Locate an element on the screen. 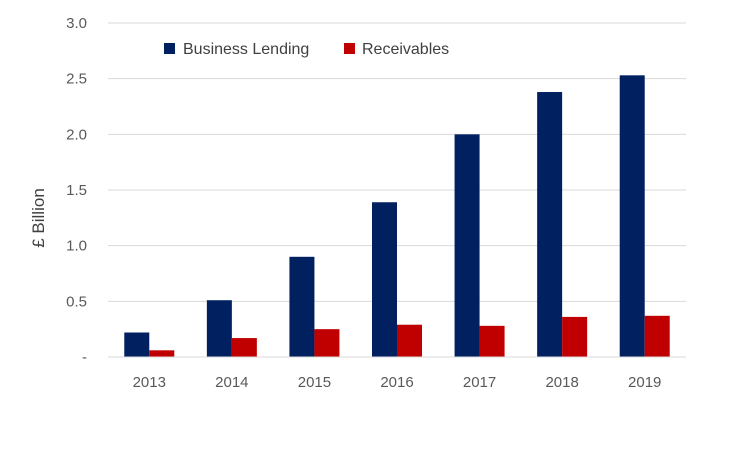 The width and height of the screenshot is (750, 450). y-tick-label: 3.0 is located at coordinates (76, 23).